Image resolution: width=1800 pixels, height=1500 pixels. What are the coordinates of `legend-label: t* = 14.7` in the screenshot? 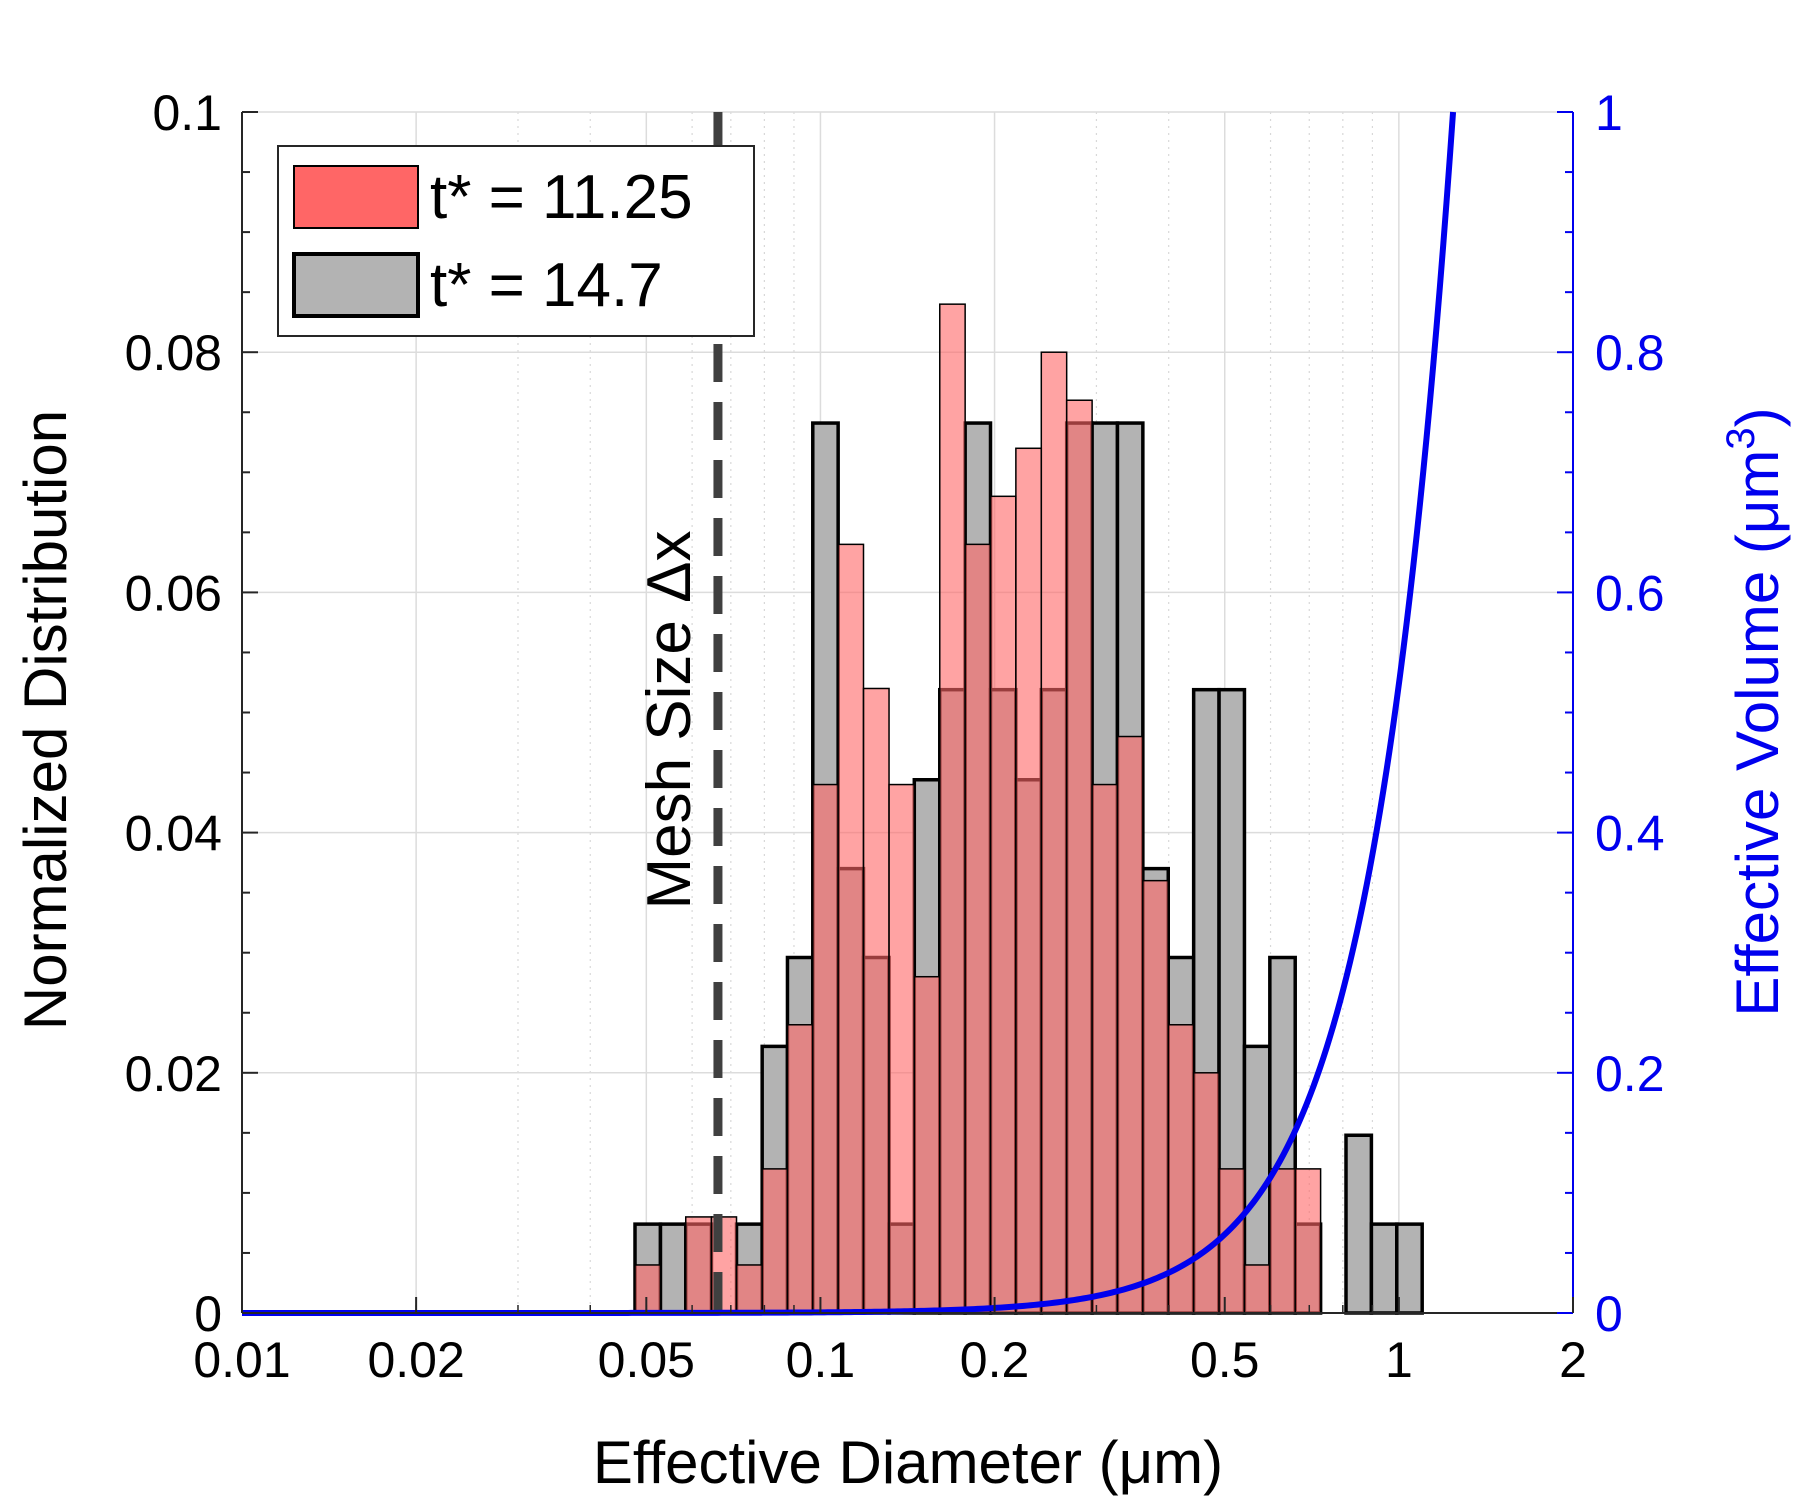 It's located at (546, 285).